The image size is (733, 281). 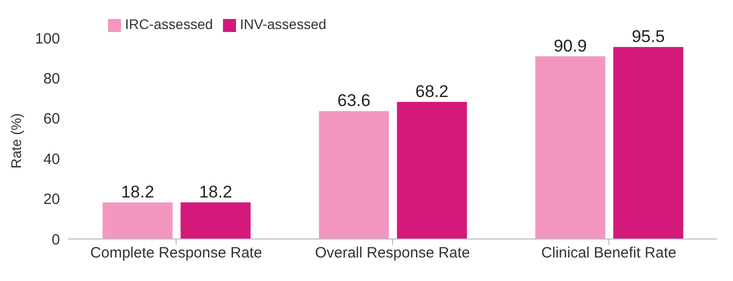 What do you see at coordinates (47, 39) in the screenshot?
I see `y-tick-label: 100` at bounding box center [47, 39].